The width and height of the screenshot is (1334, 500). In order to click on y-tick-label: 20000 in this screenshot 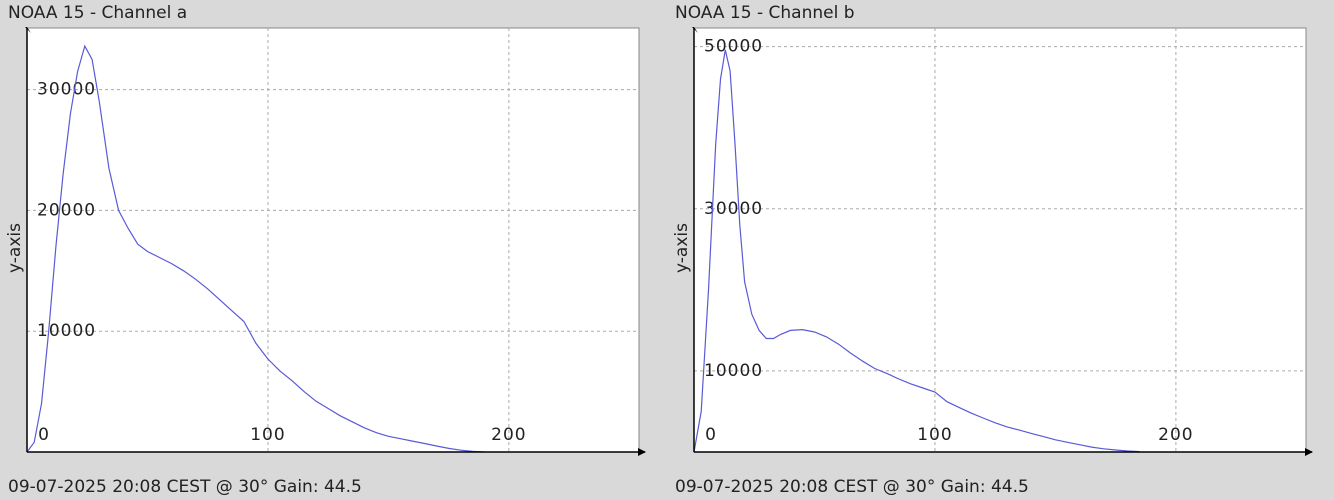, I will do `click(66, 210)`.